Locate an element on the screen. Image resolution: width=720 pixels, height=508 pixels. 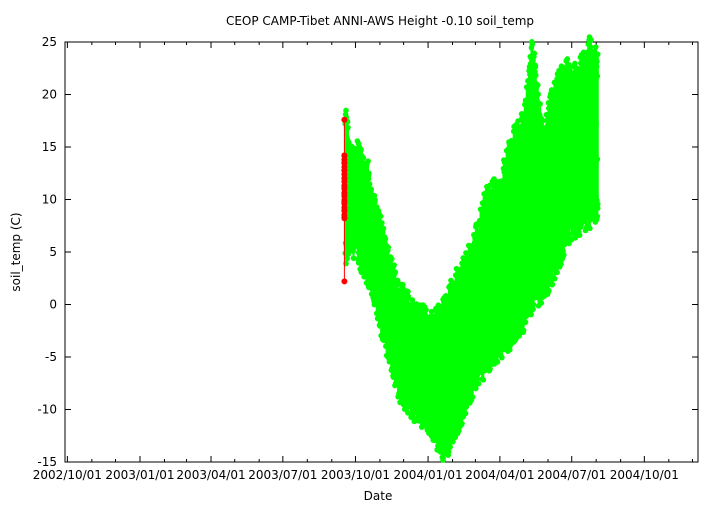
x-tick-label: 2004/04/01 is located at coordinates (499, 475).